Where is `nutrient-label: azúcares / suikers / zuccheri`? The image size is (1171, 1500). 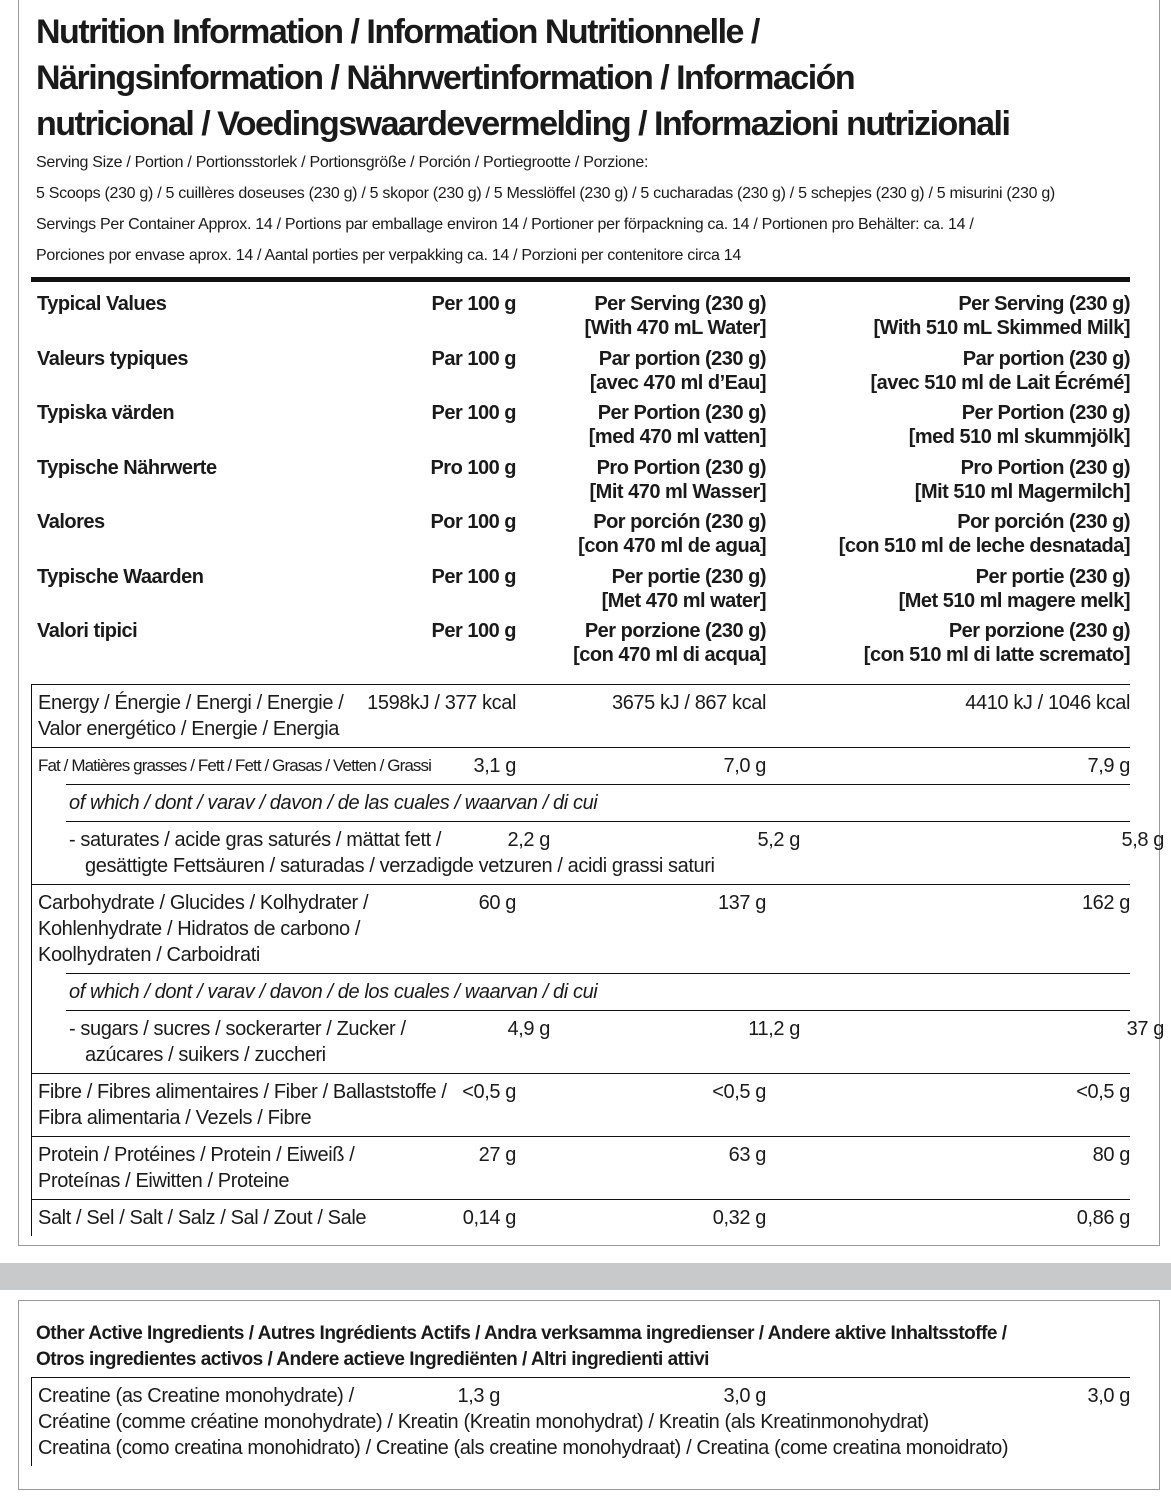
nutrient-label: azúcares / suikers / zuccheri is located at coordinates (205, 1054).